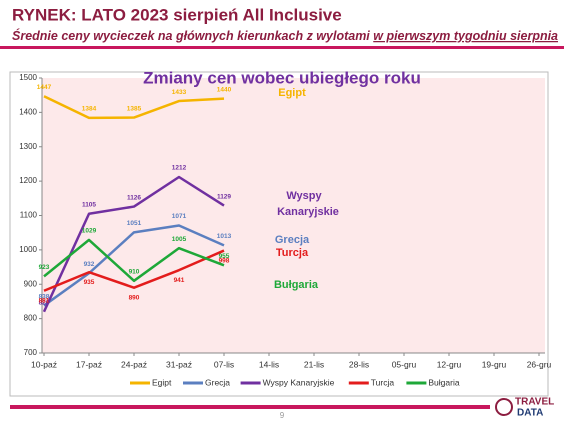 The image size is (564, 423). Describe the element at coordinates (44, 87) in the screenshot. I see `data-label: 1447` at that location.